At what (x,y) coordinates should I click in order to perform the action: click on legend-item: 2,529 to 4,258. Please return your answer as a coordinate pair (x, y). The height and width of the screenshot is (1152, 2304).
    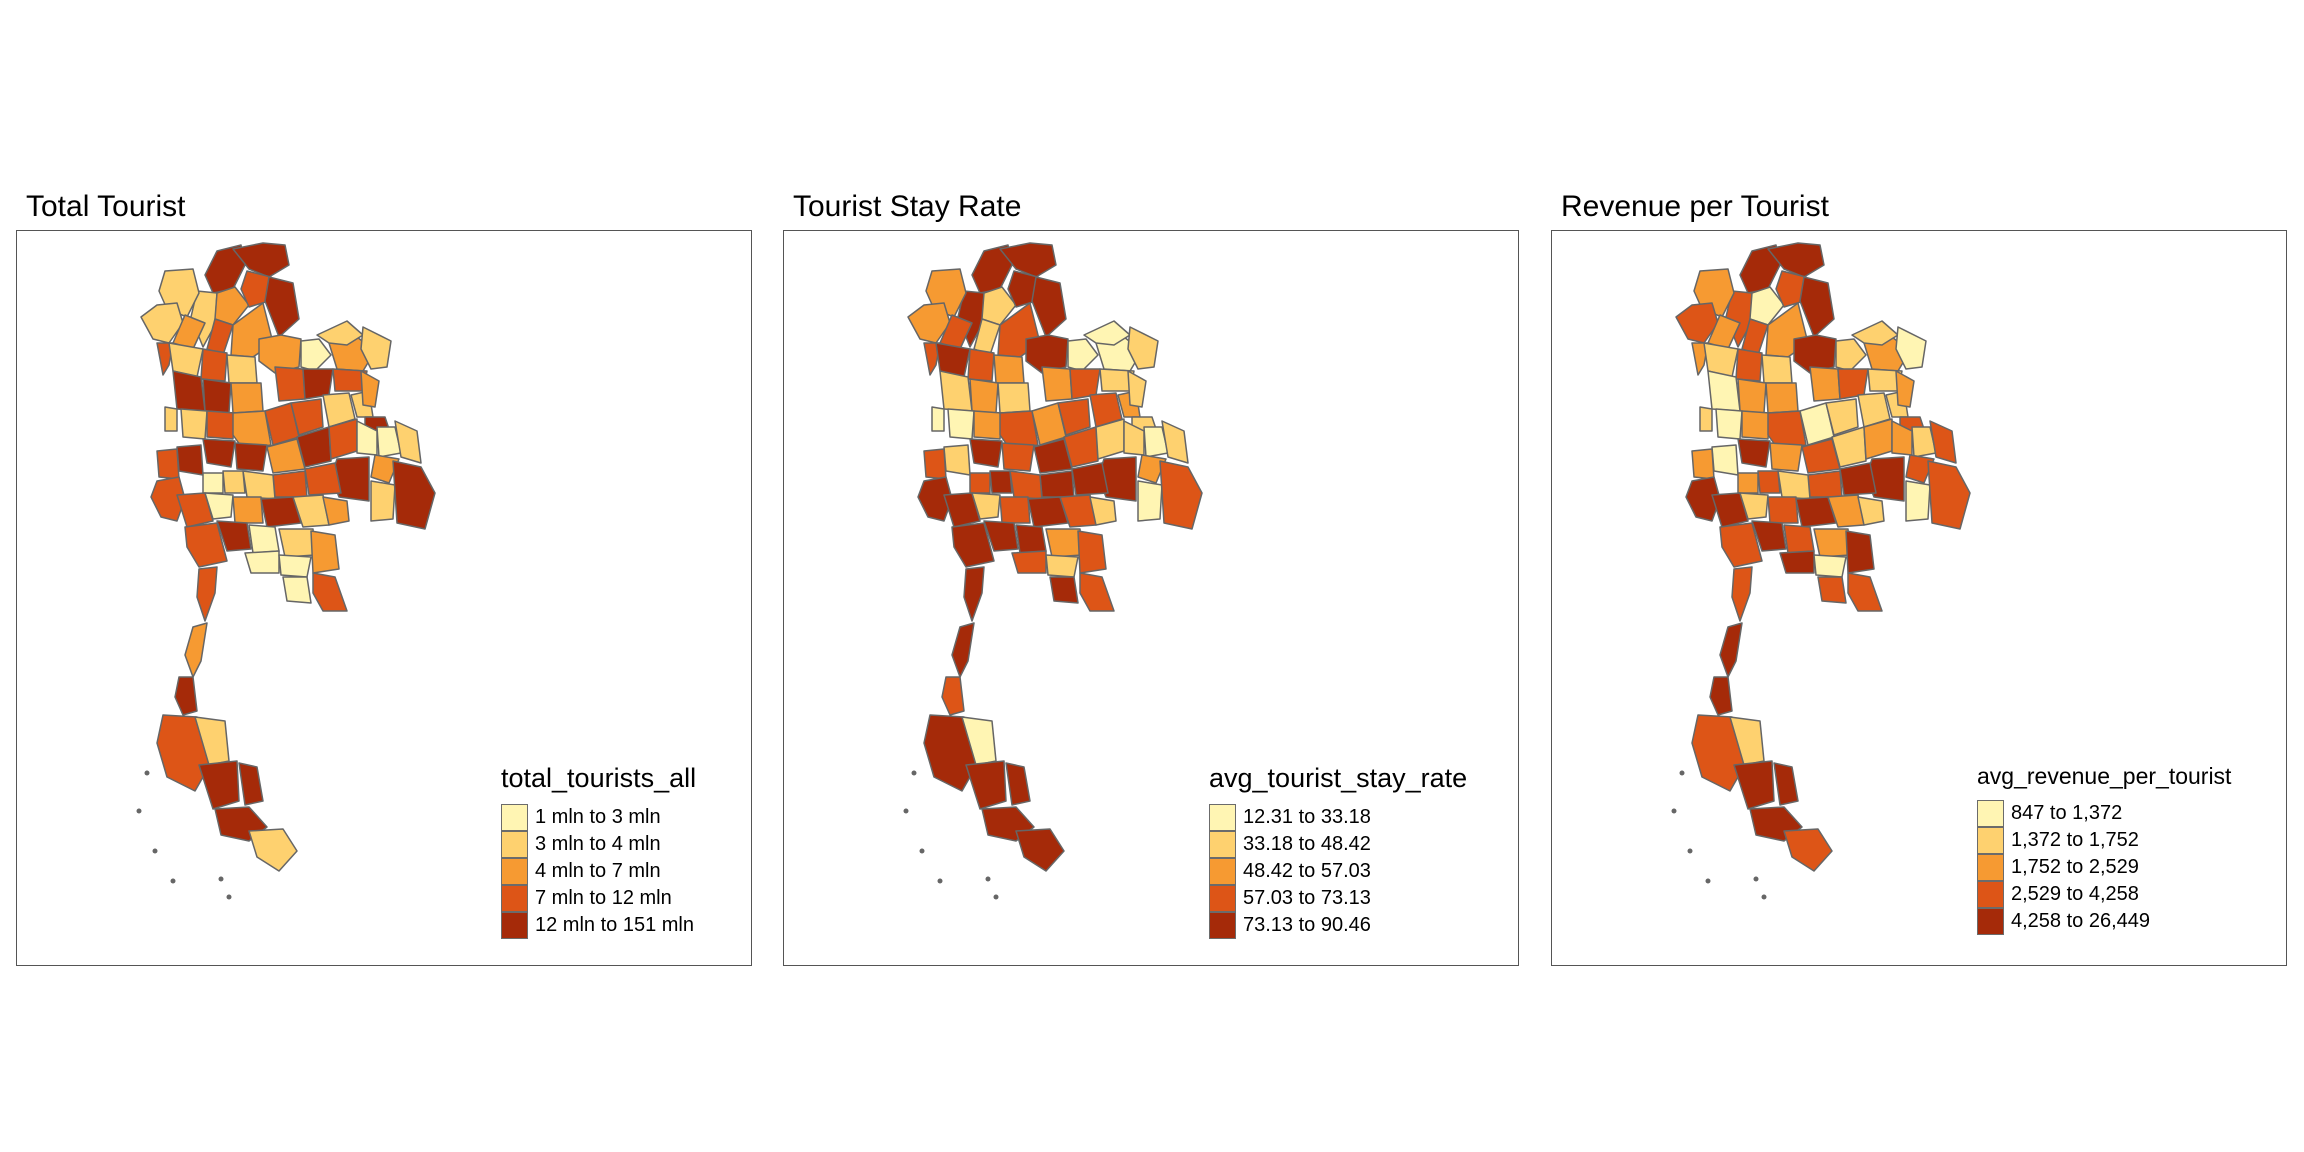
    Looking at the image, I should click on (2104, 894).